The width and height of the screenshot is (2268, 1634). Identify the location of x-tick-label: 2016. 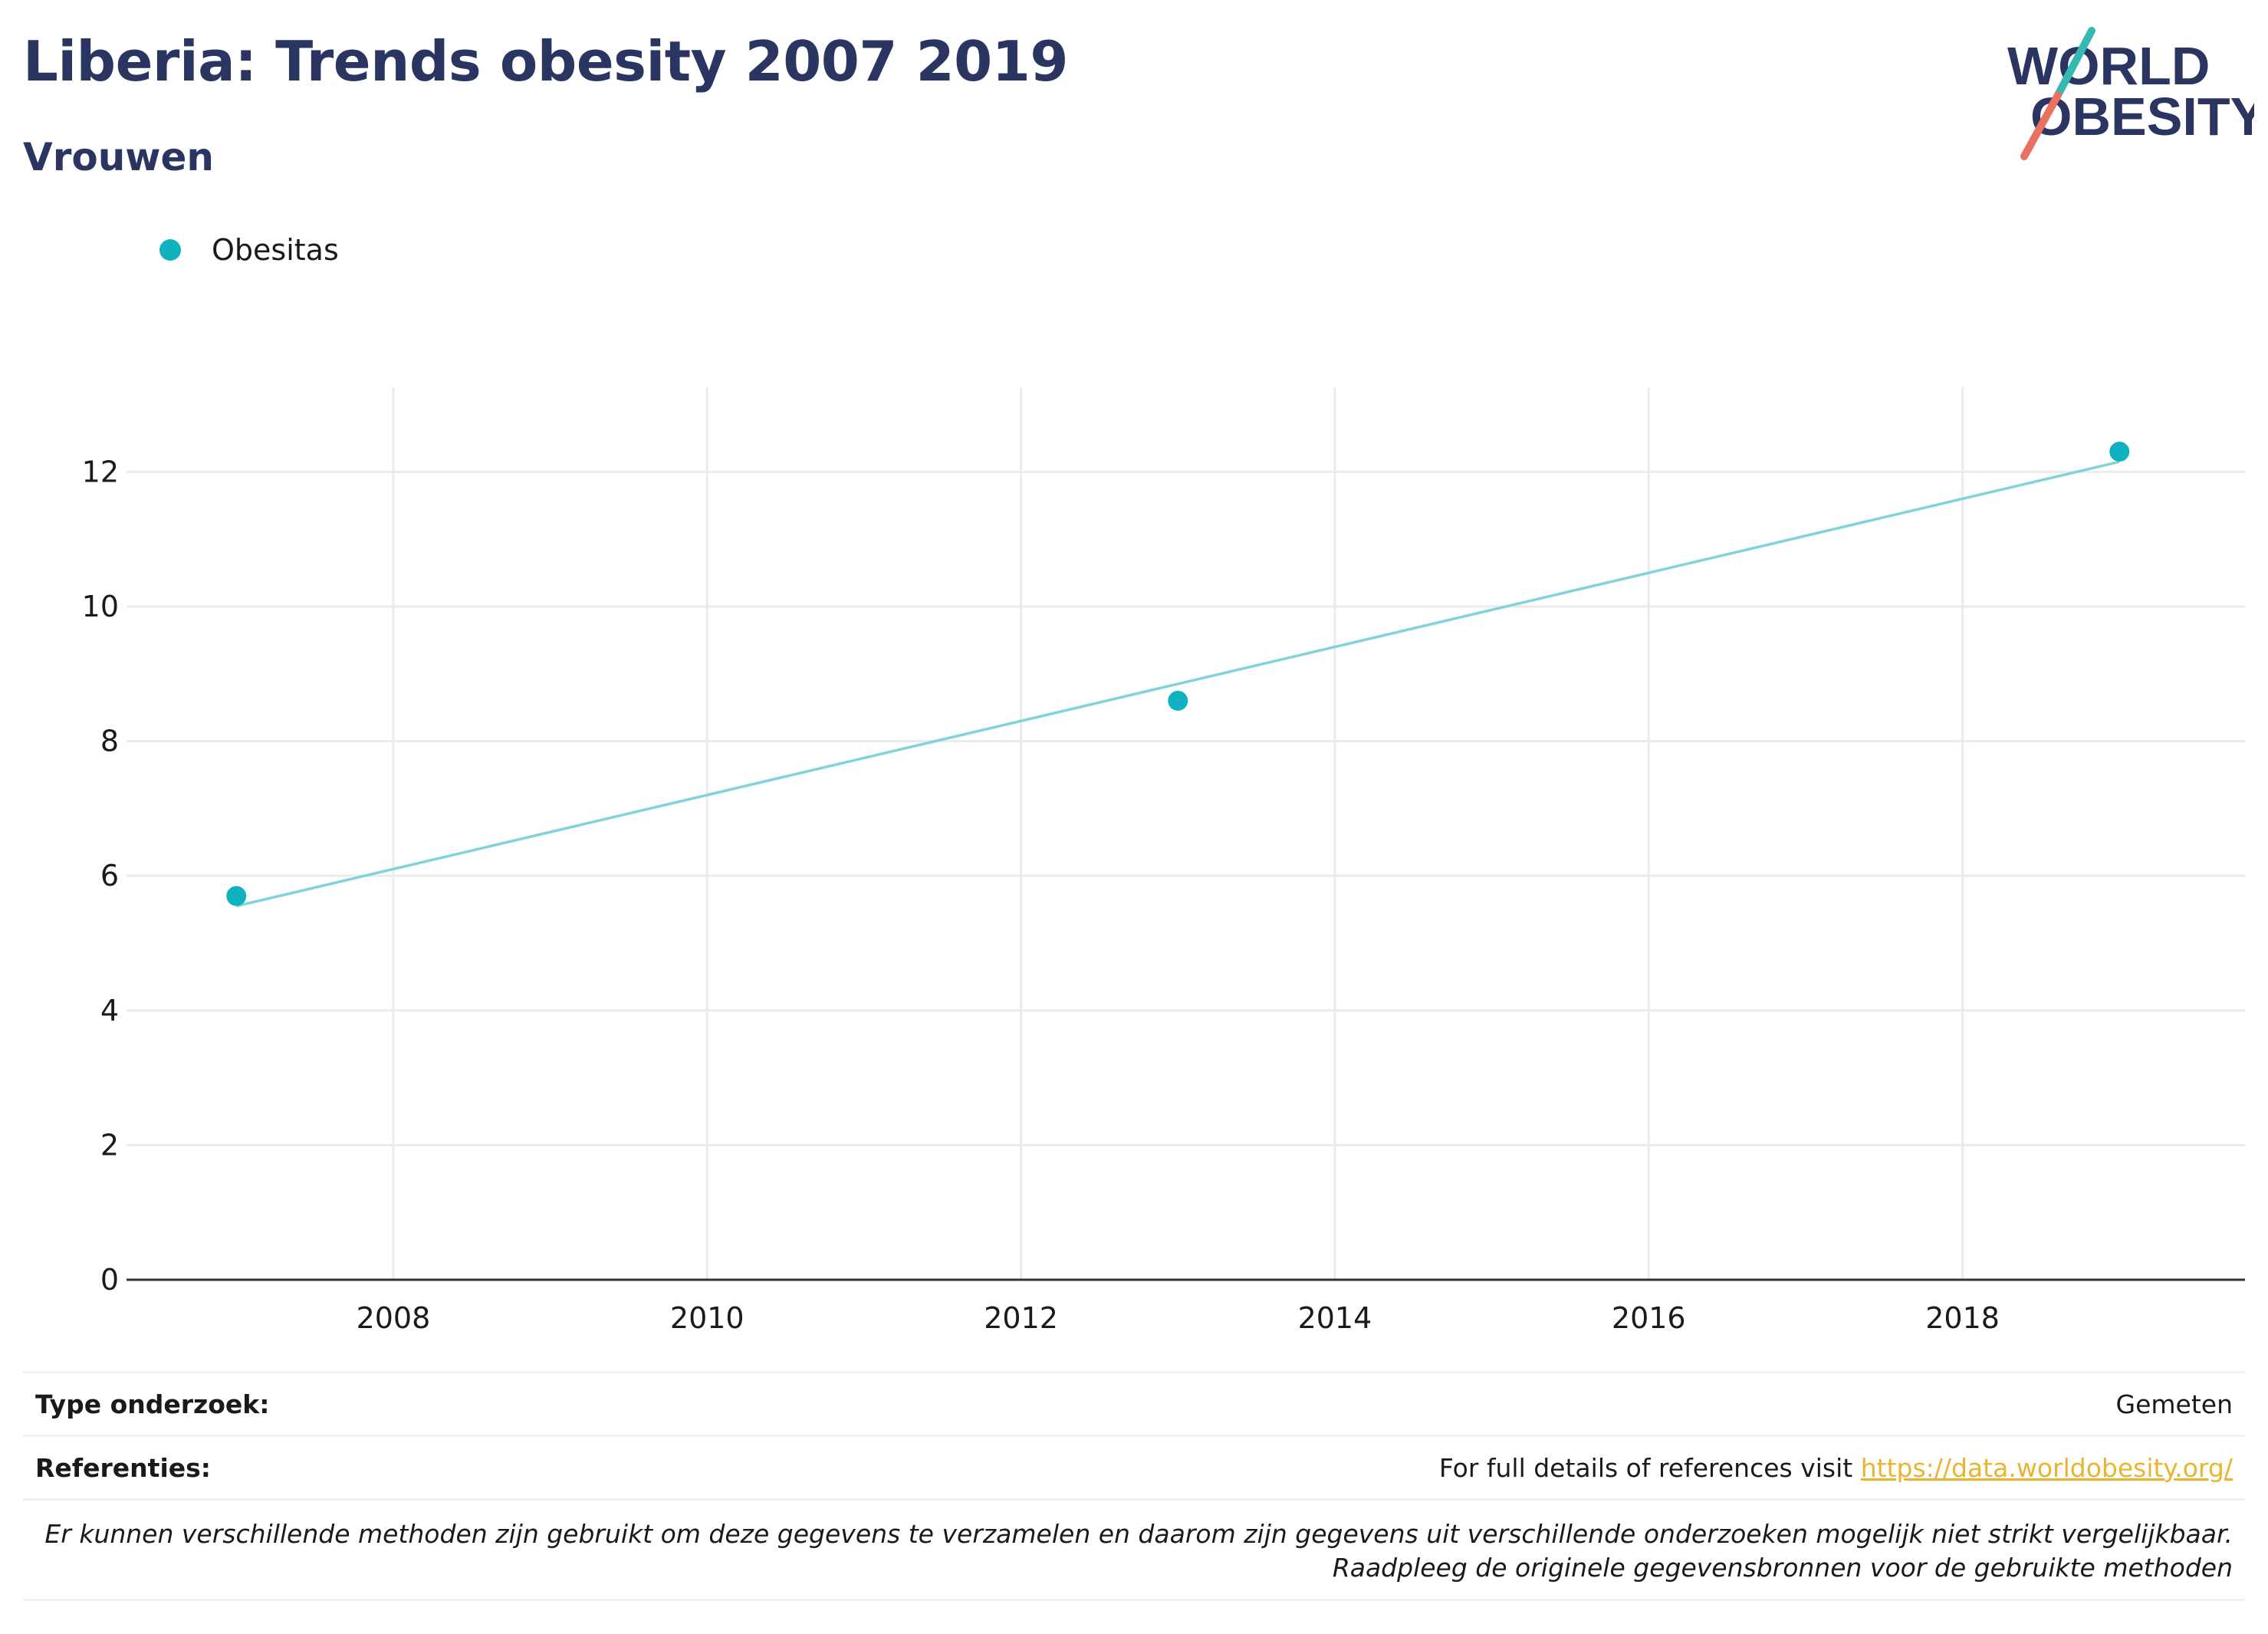
(1649, 1318).